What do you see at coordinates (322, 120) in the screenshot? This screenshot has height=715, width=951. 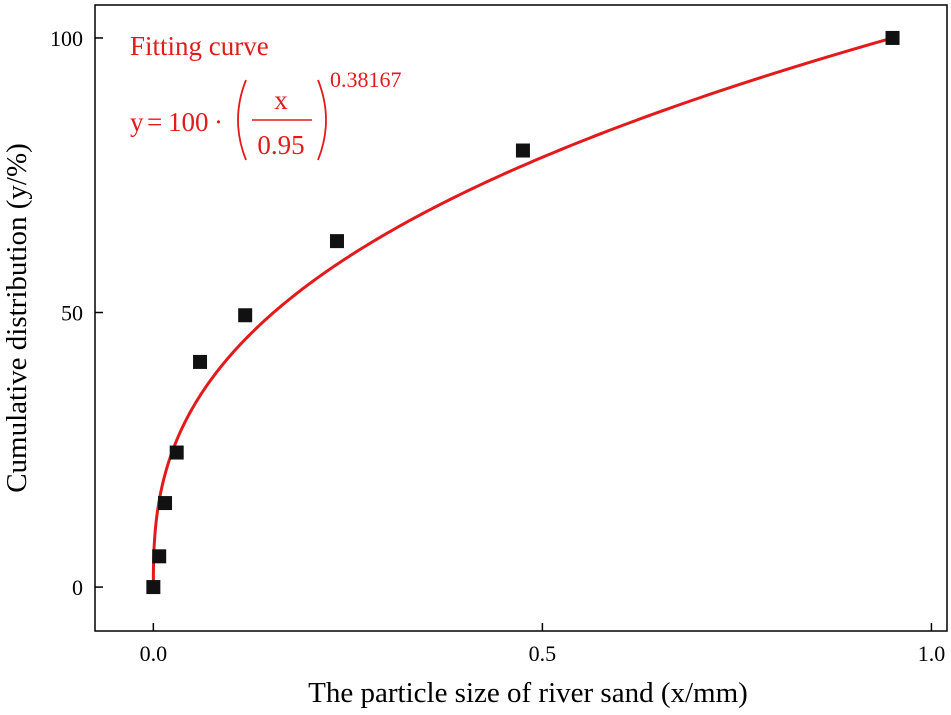 I see `right-paren` at bounding box center [322, 120].